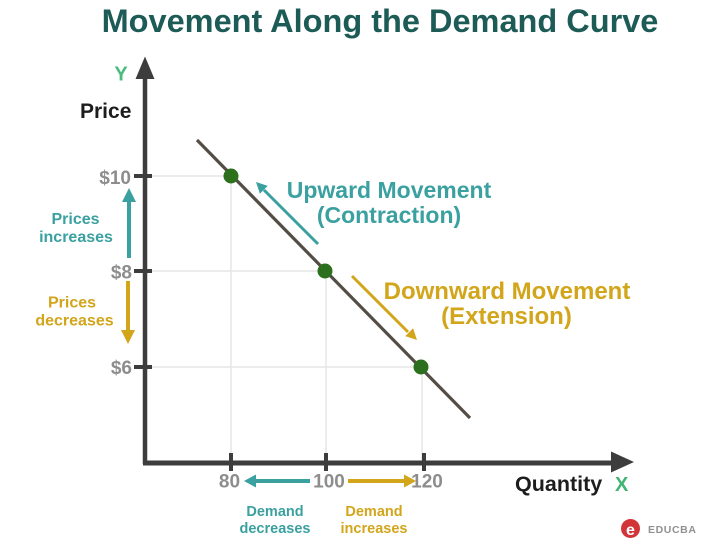 Image resolution: width=720 pixels, height=545 pixels. Describe the element at coordinates (672, 530) in the screenshot. I see `svg-text: EDUCBA` at that location.